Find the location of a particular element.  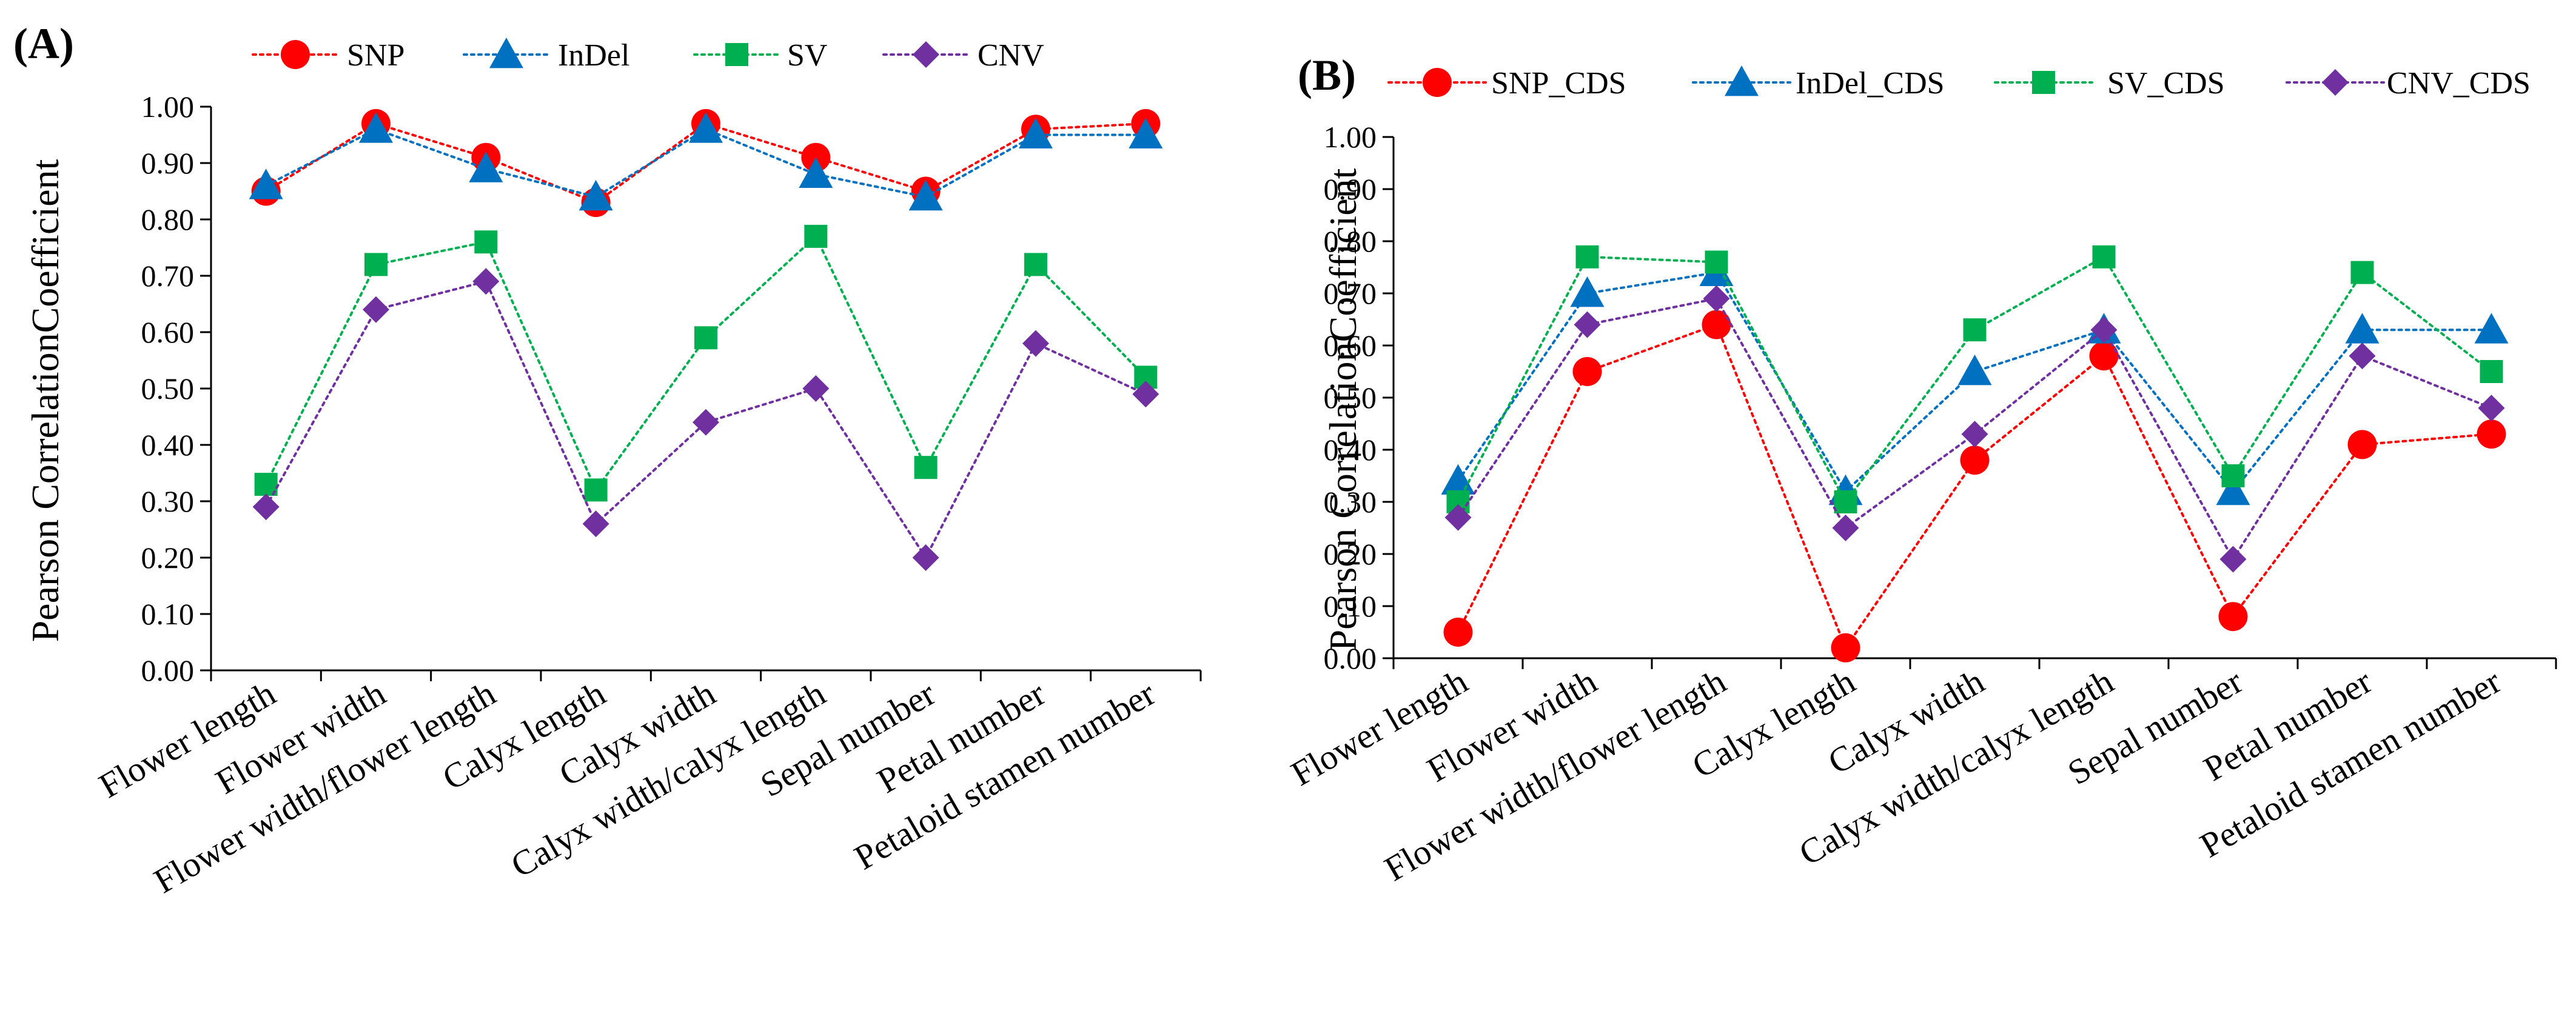

series-sv is located at coordinates (706, 363).